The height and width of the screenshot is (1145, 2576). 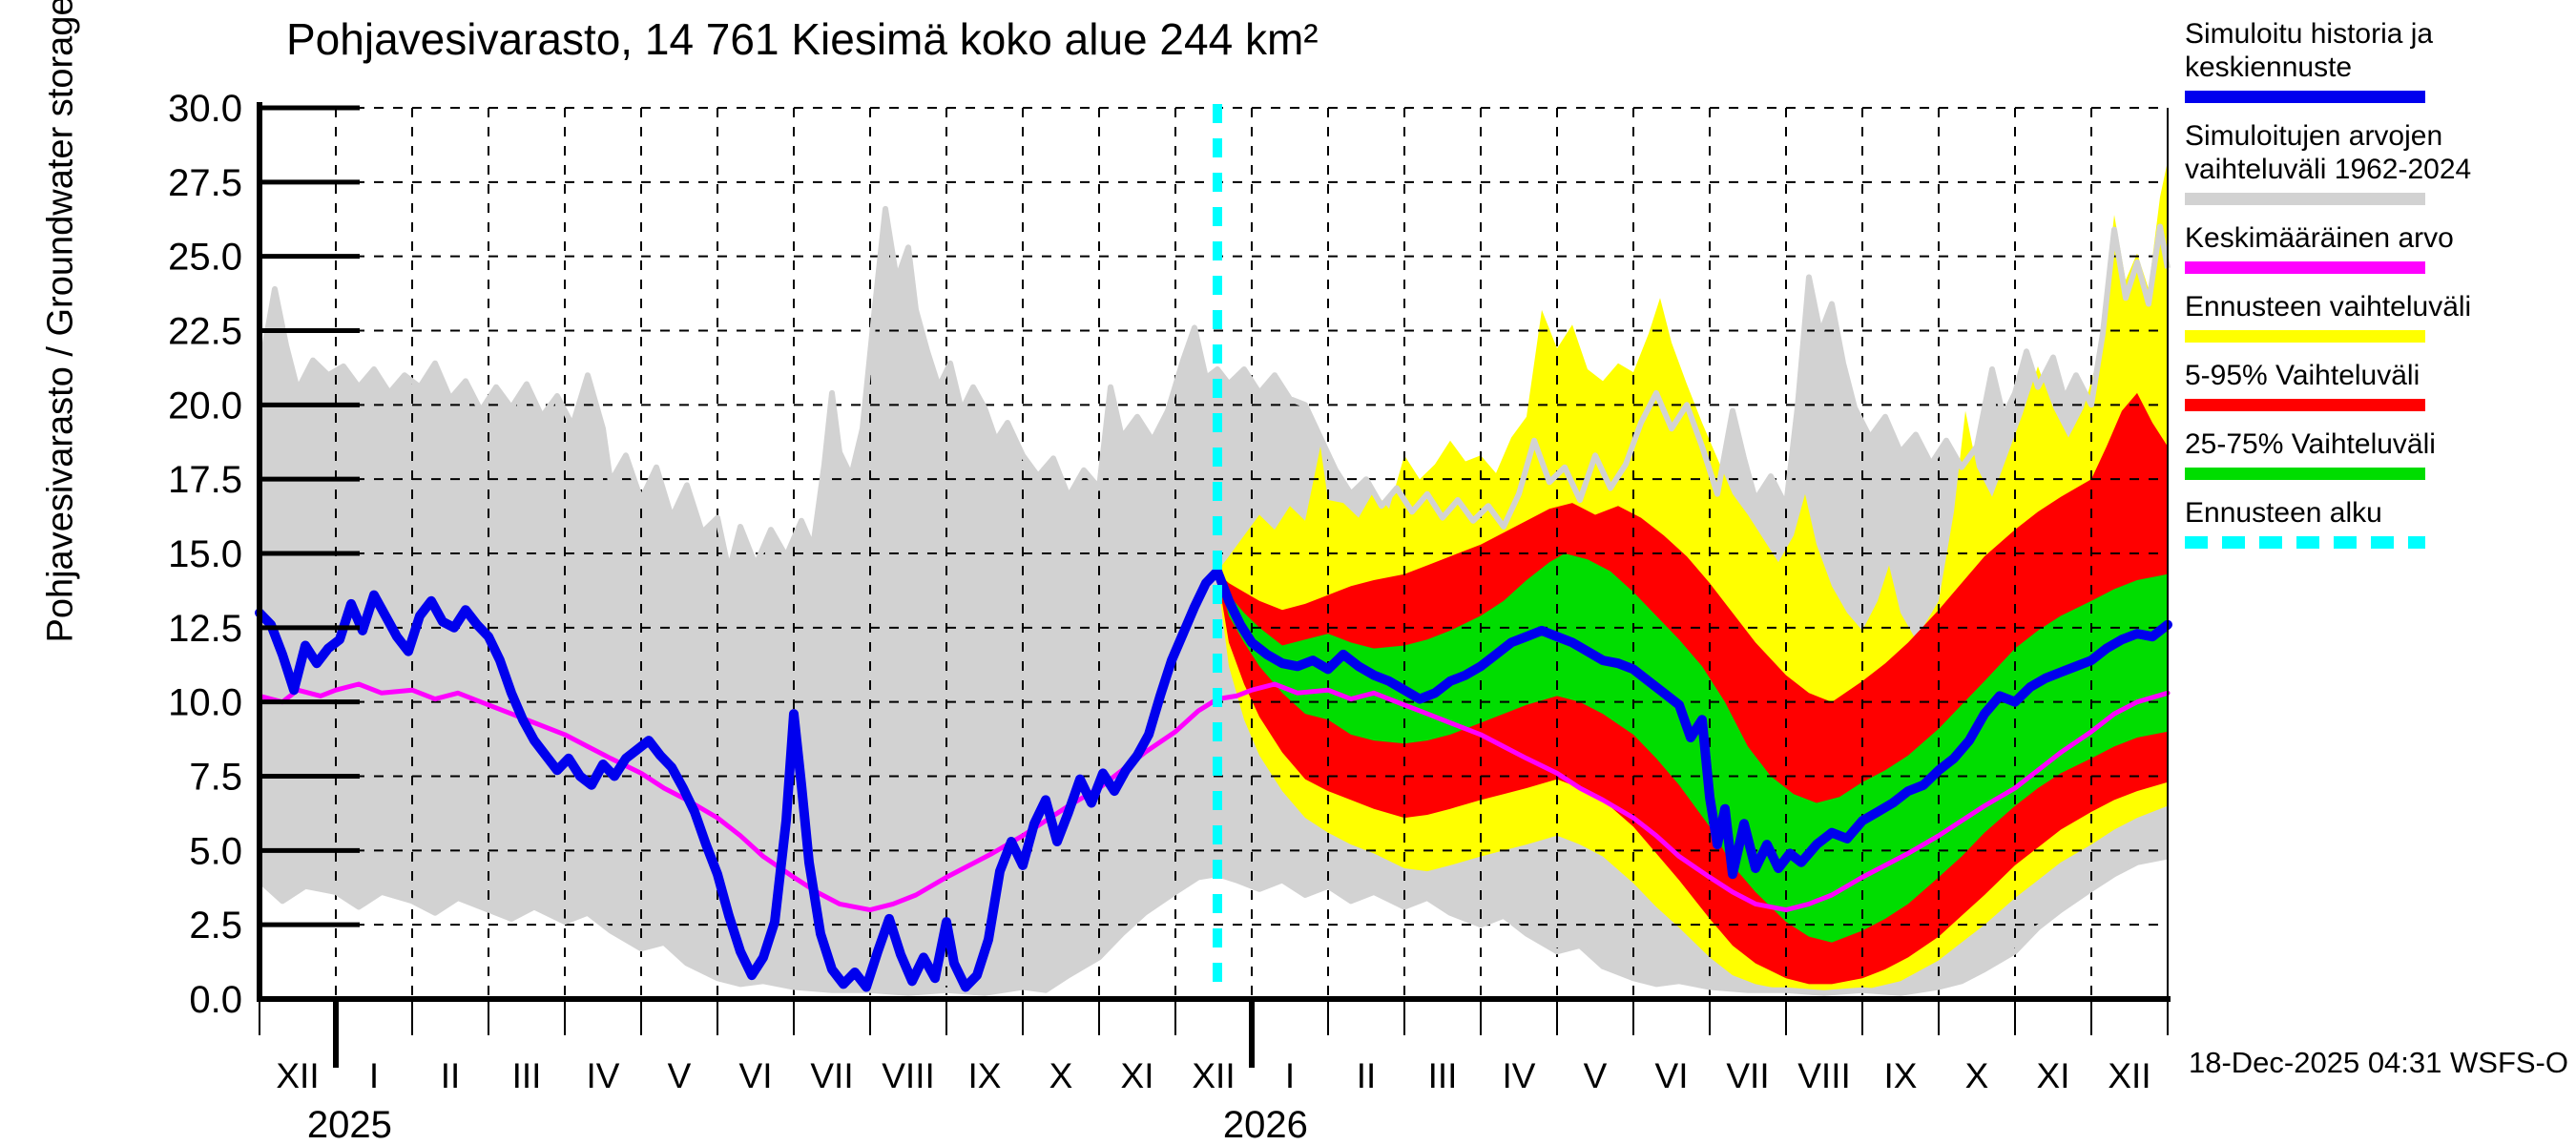 I want to click on legend-label: Simuloitu historia ja keskiennuste, so click(x=2309, y=50).